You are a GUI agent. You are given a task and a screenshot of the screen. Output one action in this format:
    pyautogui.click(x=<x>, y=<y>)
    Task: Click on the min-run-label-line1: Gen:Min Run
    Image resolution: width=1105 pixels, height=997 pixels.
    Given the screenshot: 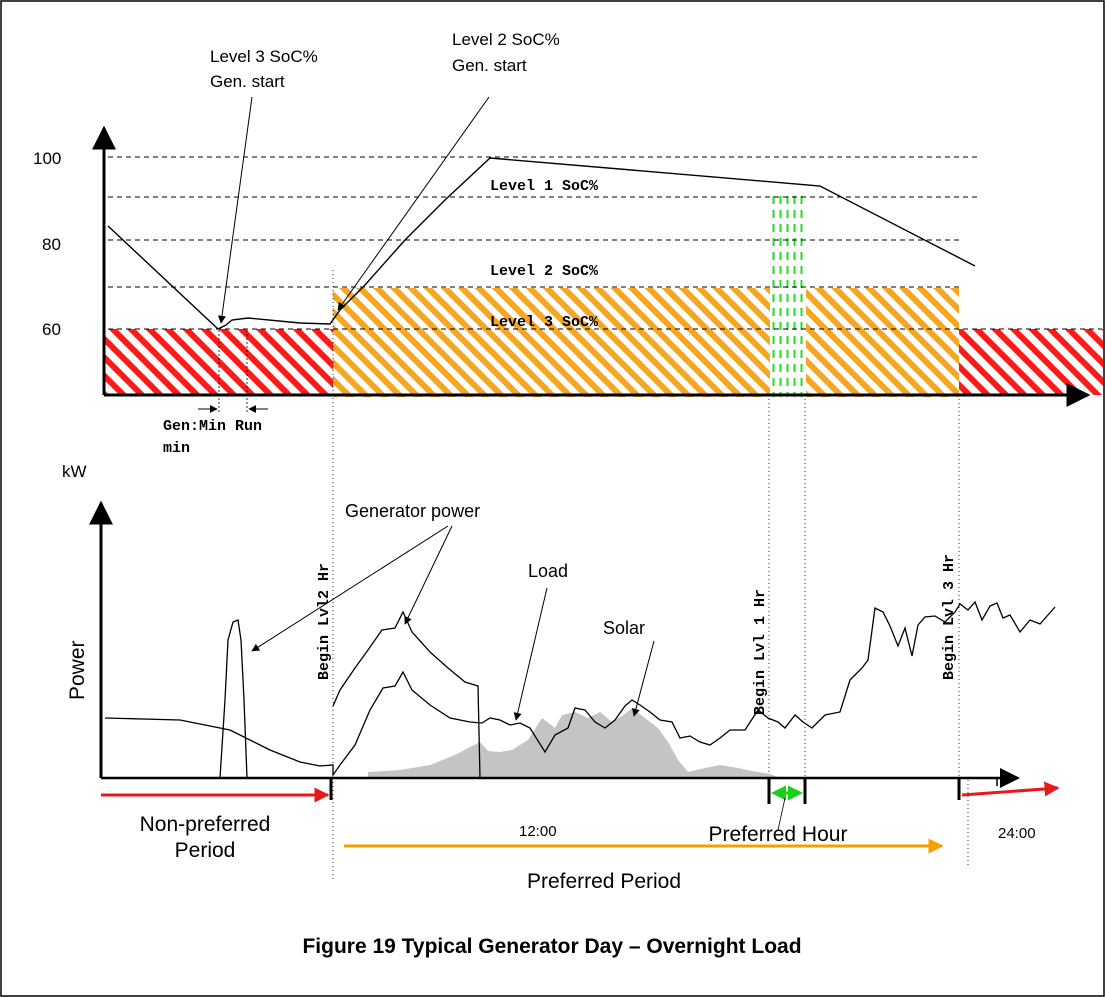 What is the action you would take?
    pyautogui.click(x=212, y=426)
    